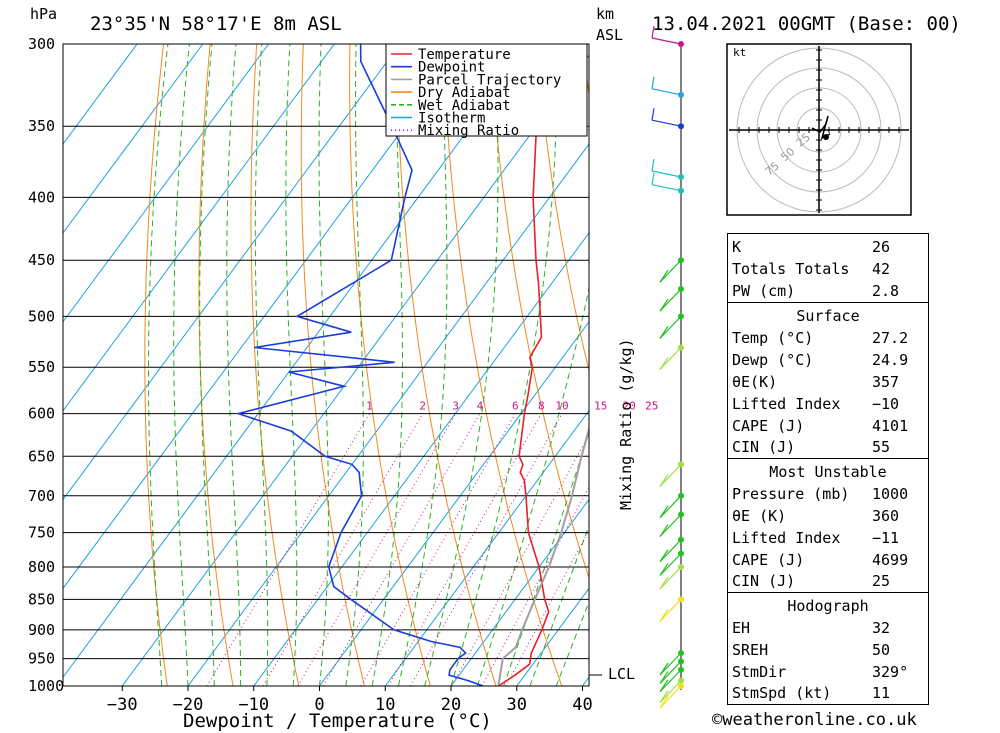 This screenshot has width=1000, height=733. I want to click on most-unstable-title: Most Unstable, so click(828, 472).